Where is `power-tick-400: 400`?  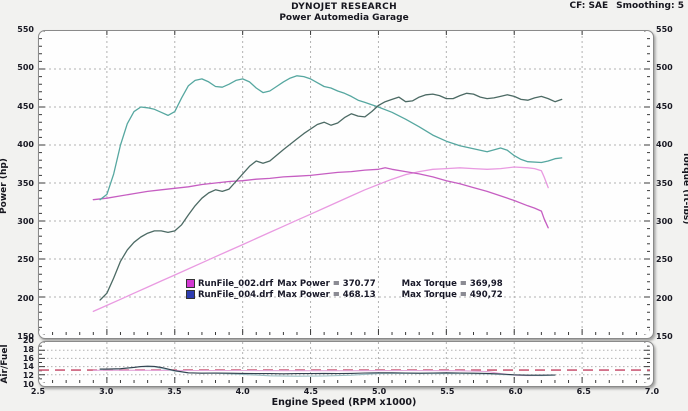
power-tick-400: 400 is located at coordinates (25, 145).